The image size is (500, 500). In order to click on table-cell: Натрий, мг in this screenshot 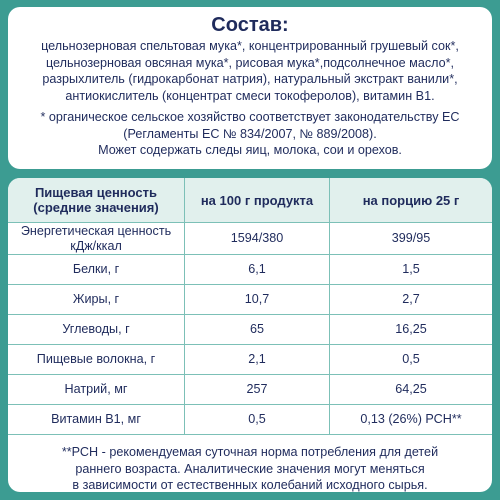, I will do `click(96, 389)`.